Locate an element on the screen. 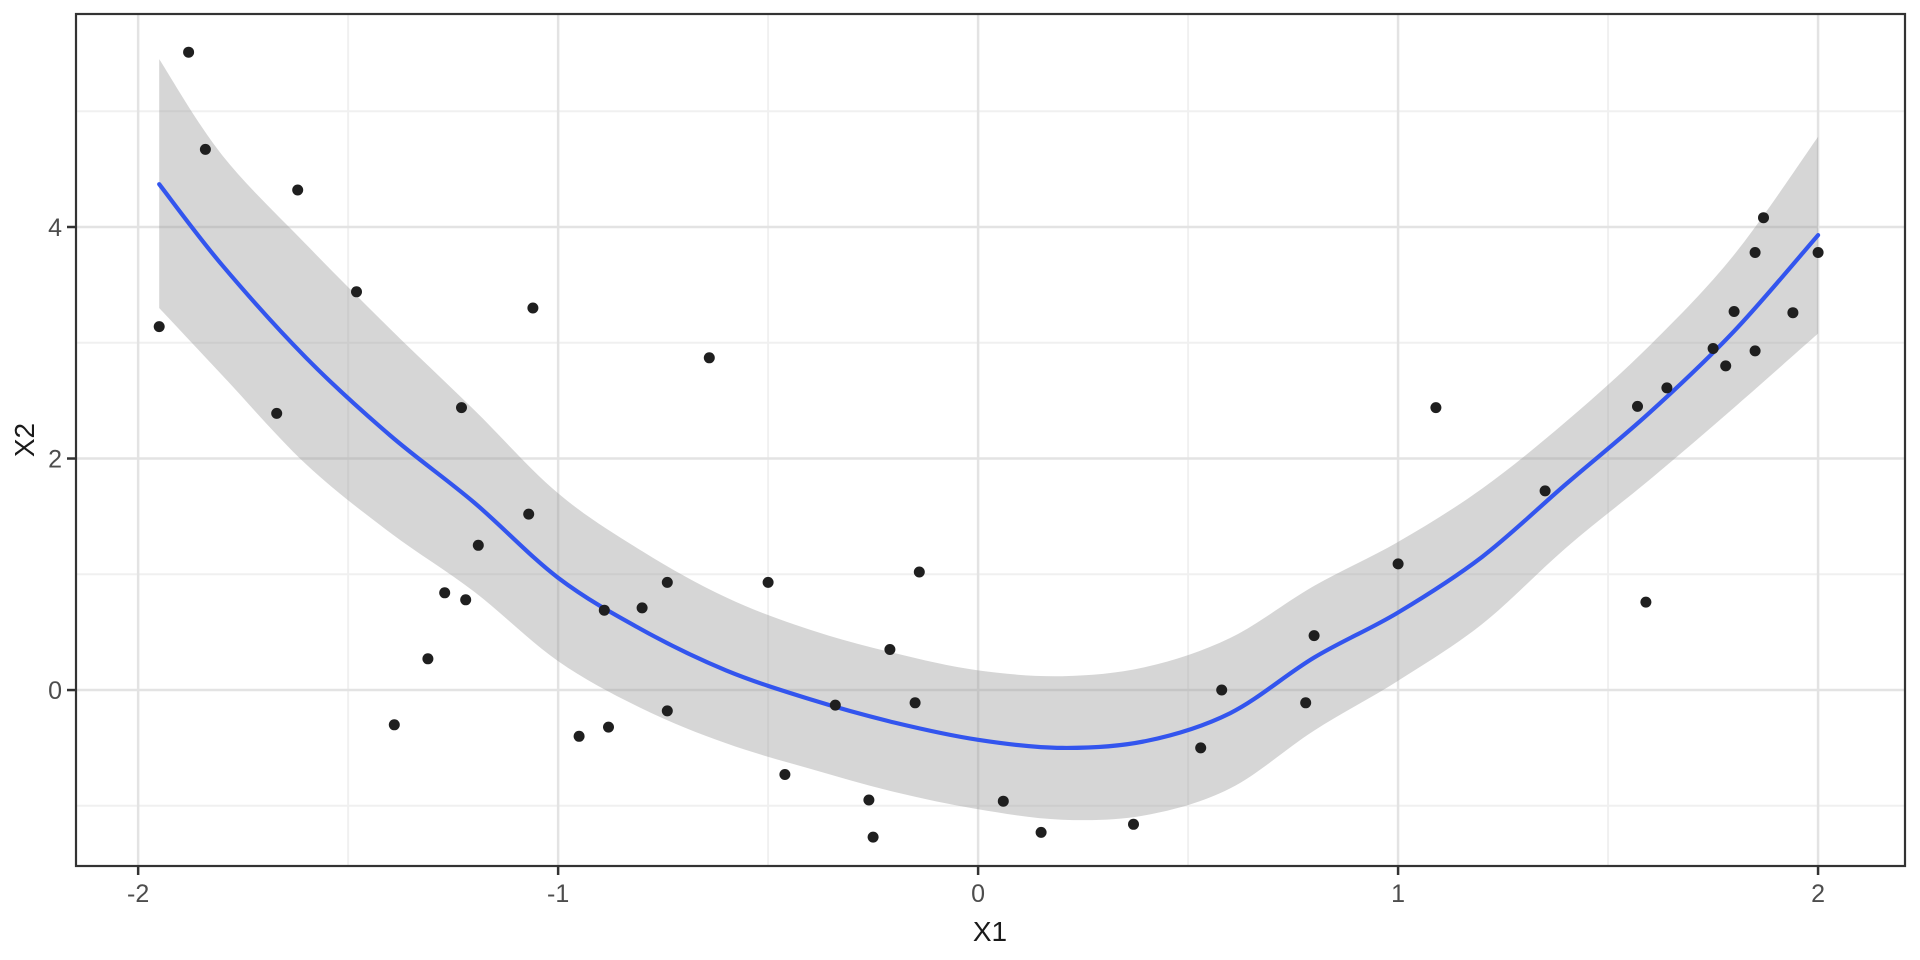  x-tick-label: -1 is located at coordinates (558, 894).